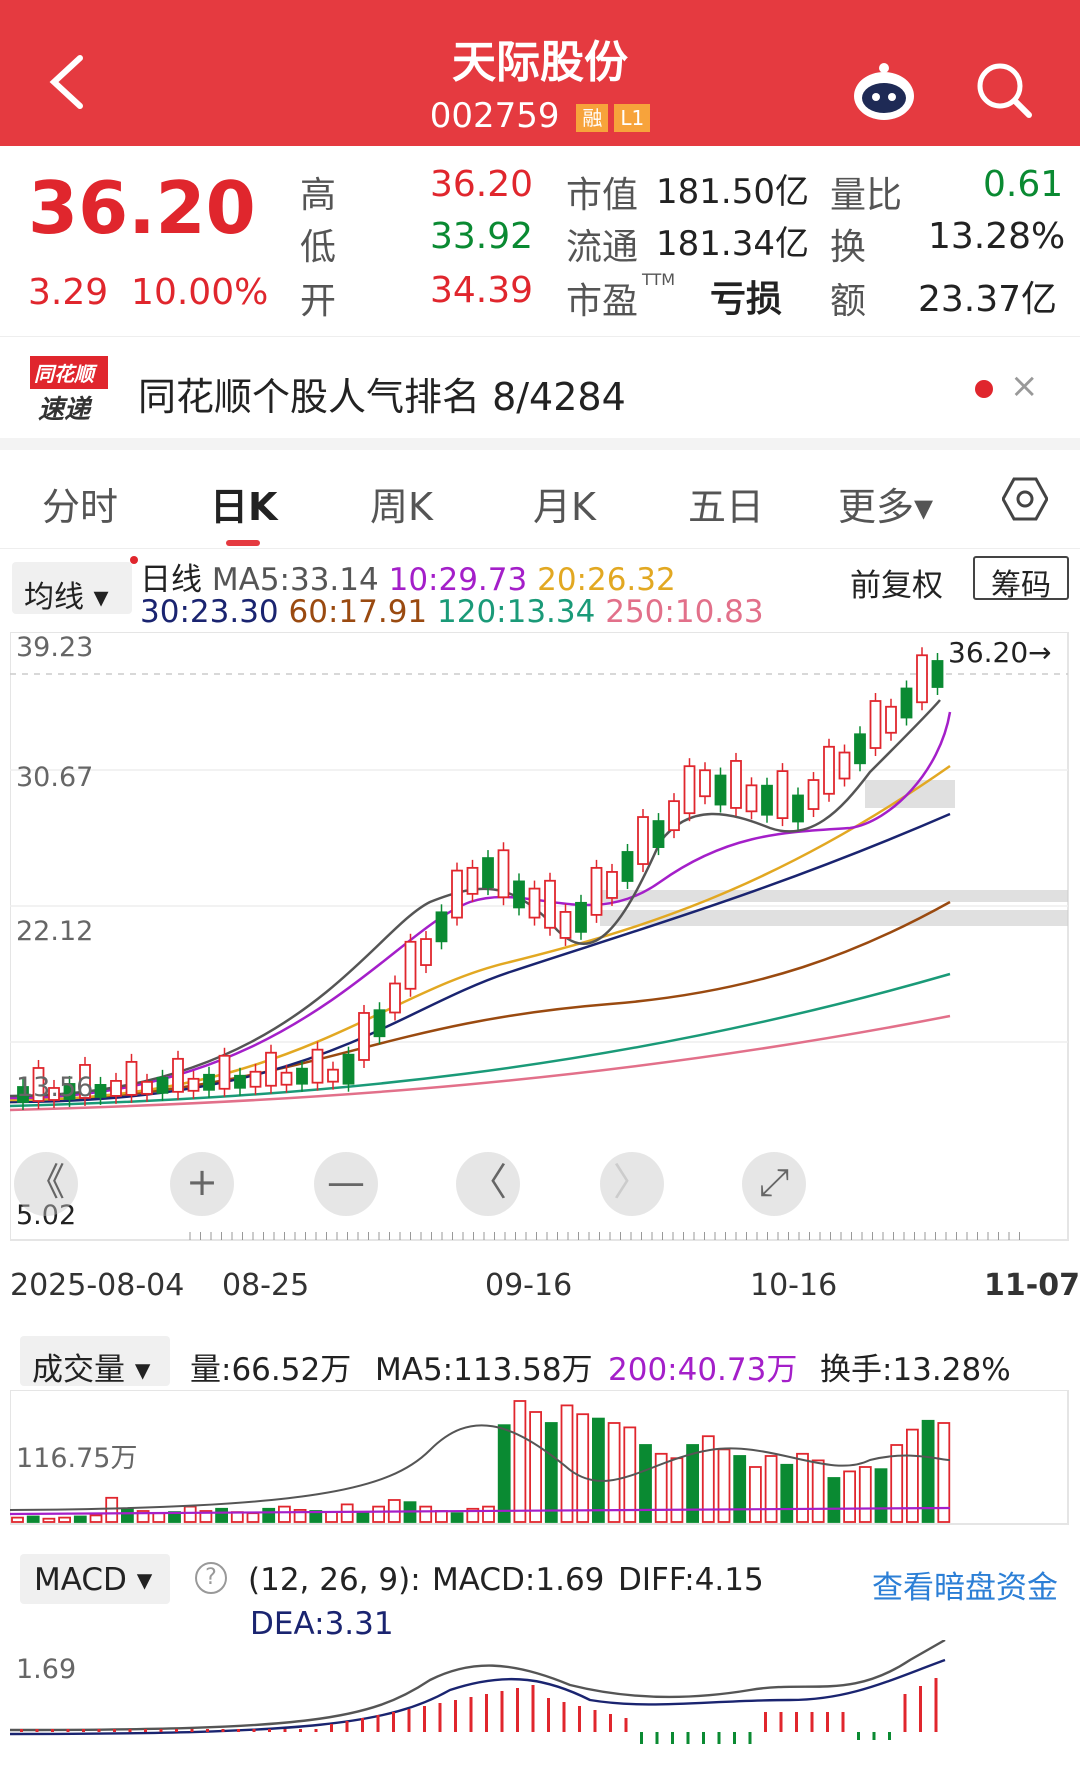  Describe the element at coordinates (965, 1588) in the screenshot. I see `dark-pool-link: 查看暗盘资金` at that location.